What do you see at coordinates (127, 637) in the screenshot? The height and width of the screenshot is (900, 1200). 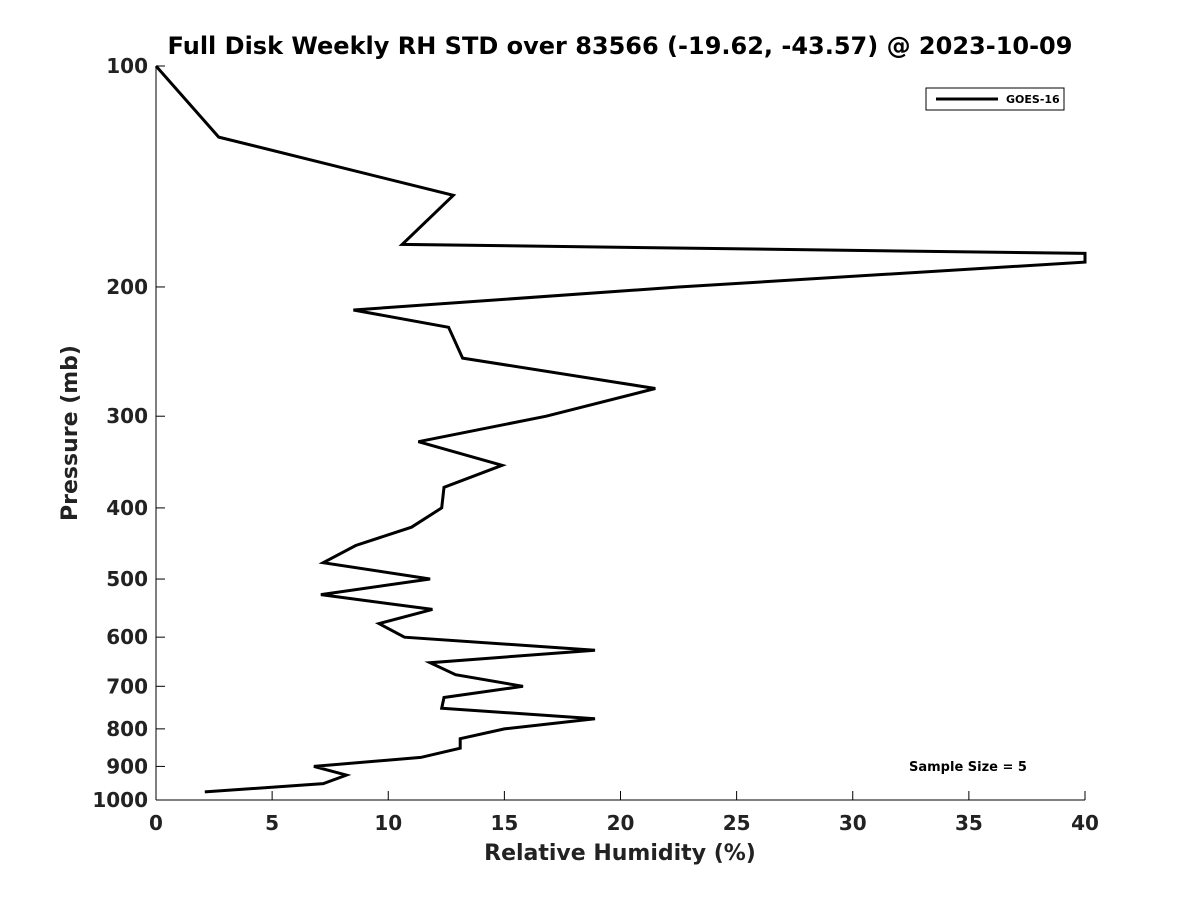 I see `y-tick-label: 600` at bounding box center [127, 637].